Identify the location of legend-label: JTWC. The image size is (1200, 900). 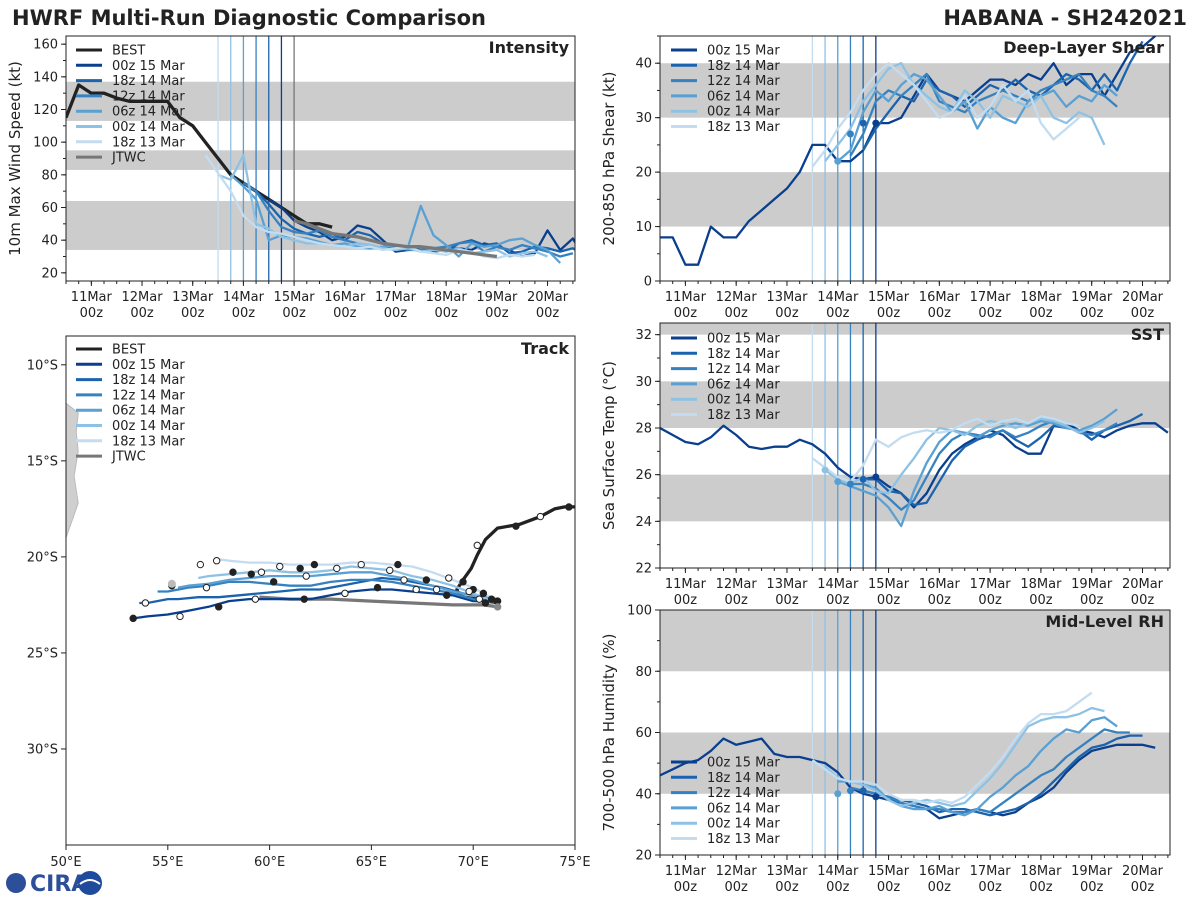
(128, 158).